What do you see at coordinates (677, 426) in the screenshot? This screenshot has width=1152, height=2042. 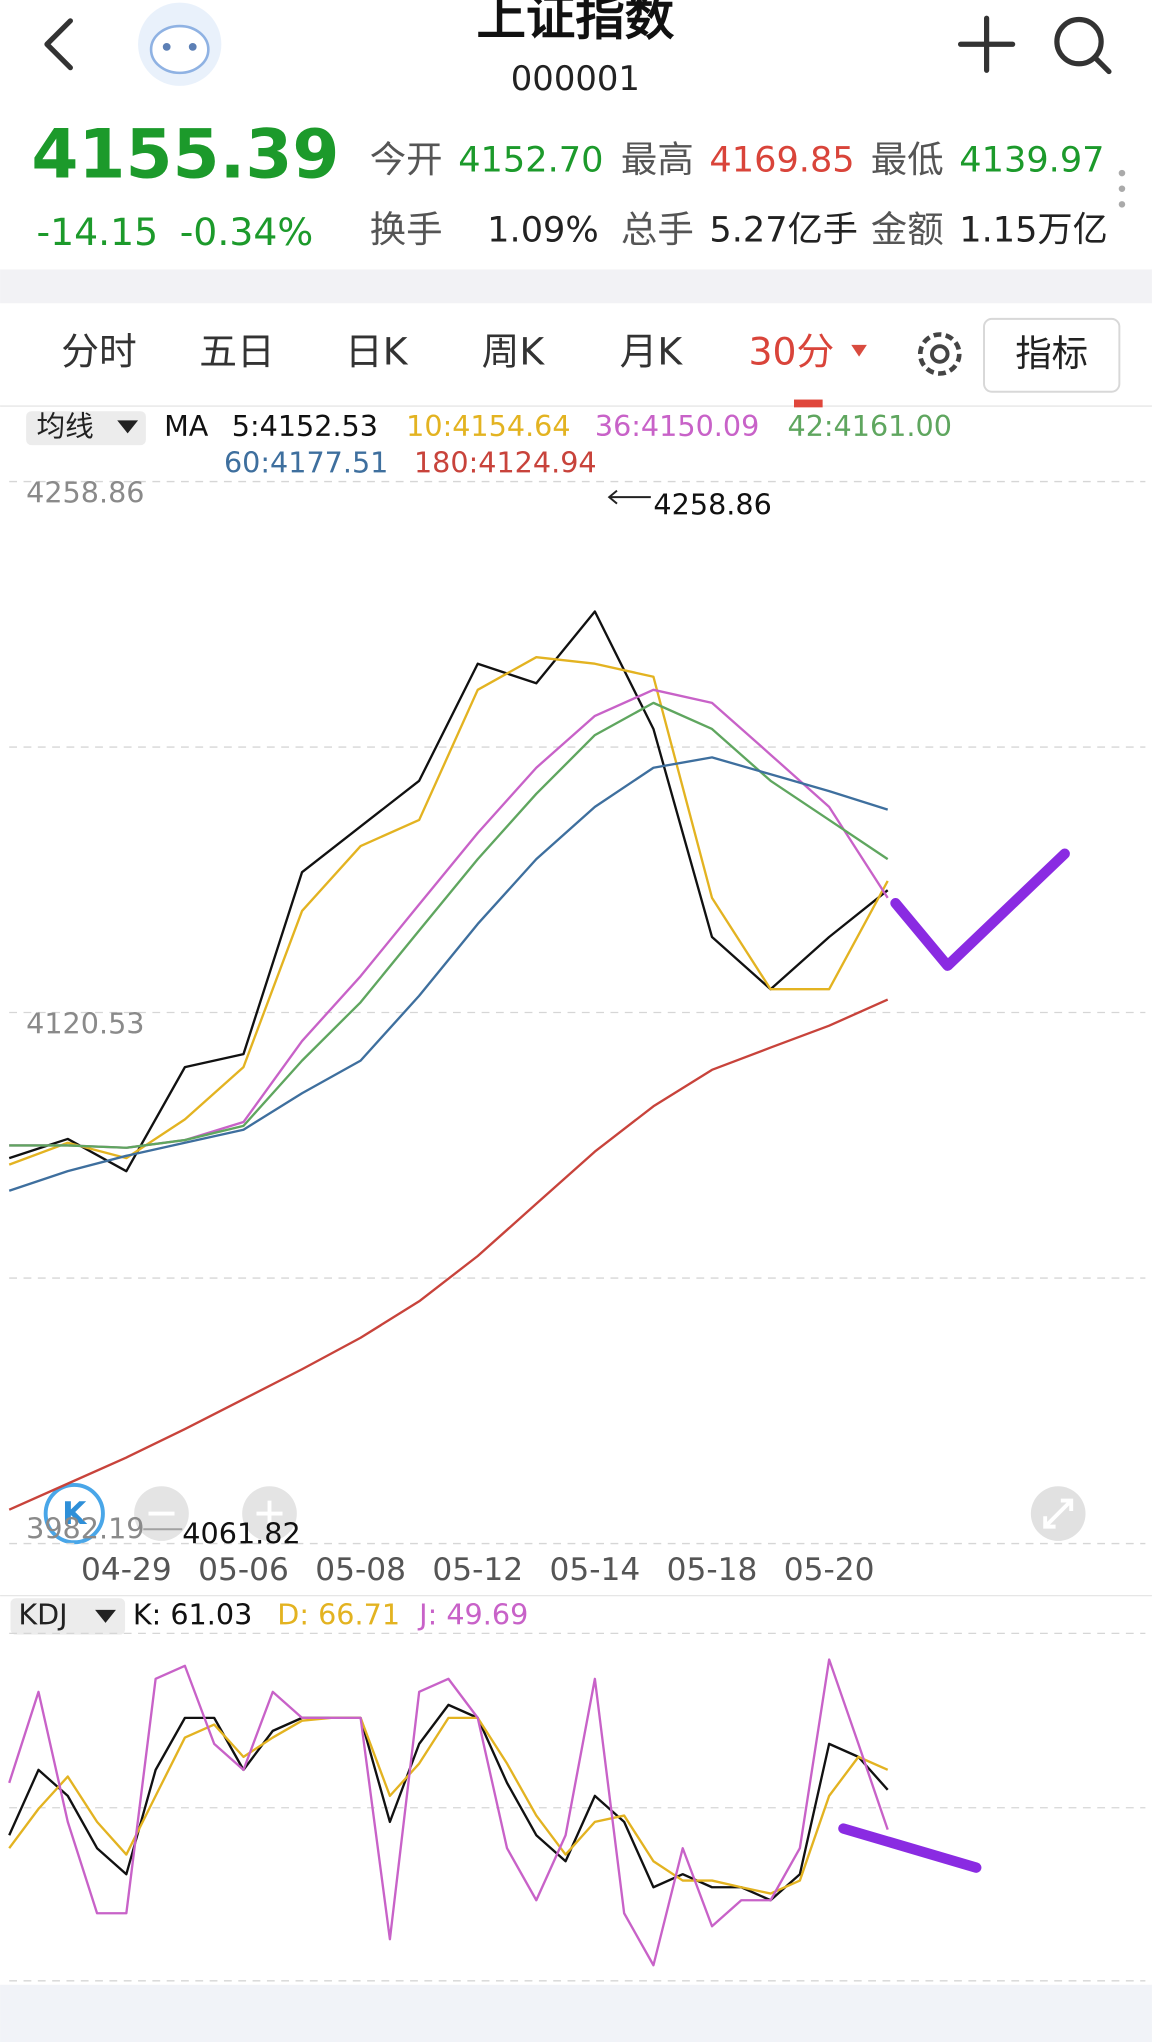 I see `legend-entry: 36:4150.09` at bounding box center [677, 426].